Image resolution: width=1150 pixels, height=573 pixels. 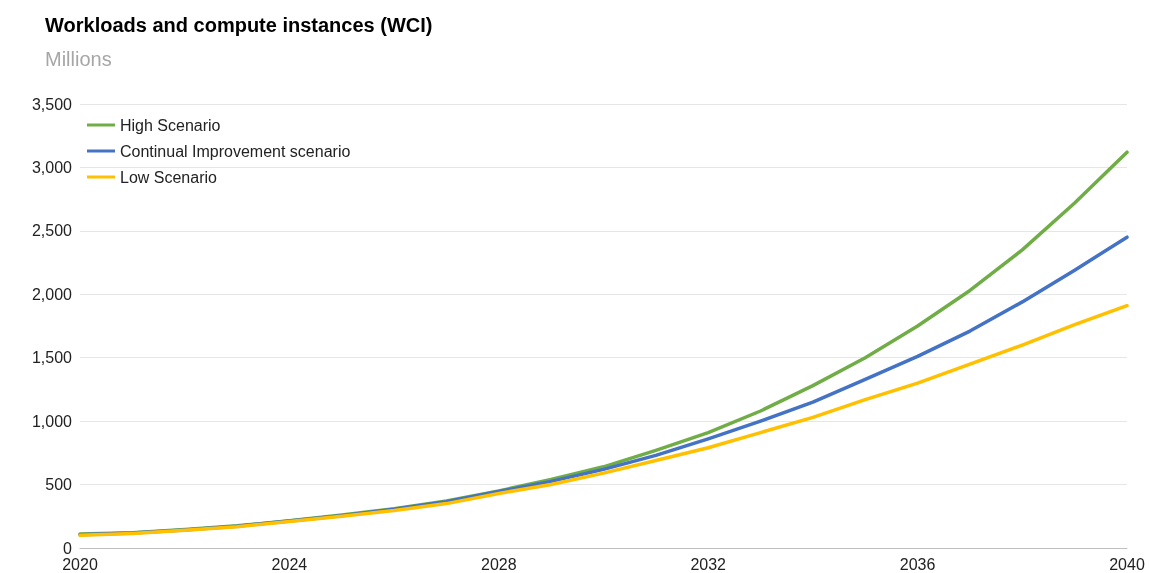 What do you see at coordinates (289, 564) in the screenshot?
I see `x-tick-label: 2024` at bounding box center [289, 564].